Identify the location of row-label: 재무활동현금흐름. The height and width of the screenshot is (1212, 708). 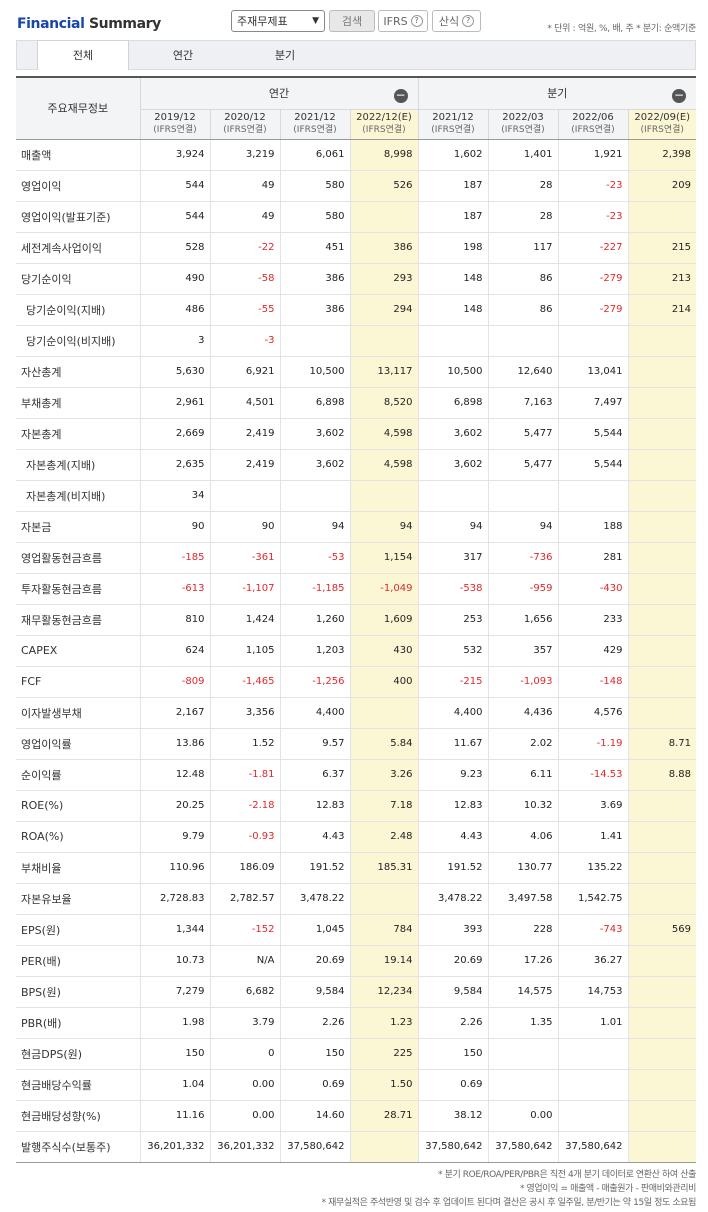
(78, 620).